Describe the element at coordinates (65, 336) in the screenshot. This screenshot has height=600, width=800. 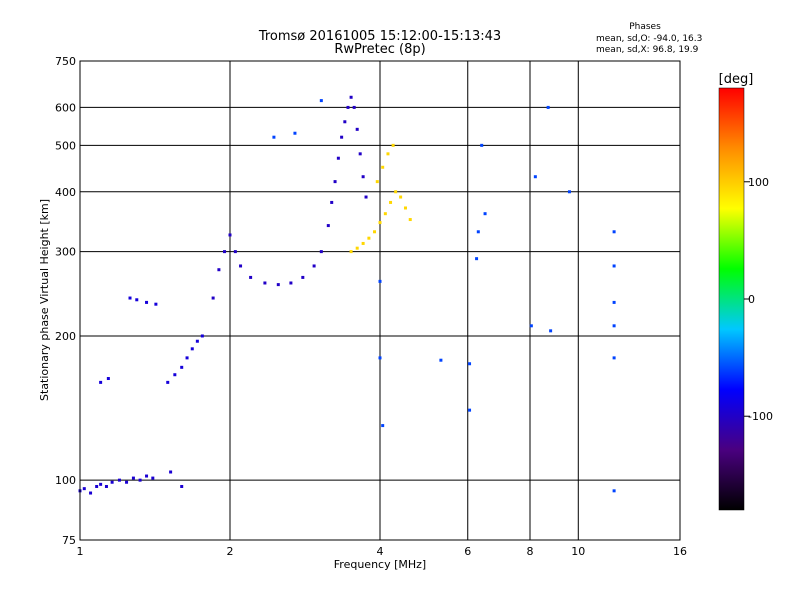
I see `y-tick-label: 200` at that location.